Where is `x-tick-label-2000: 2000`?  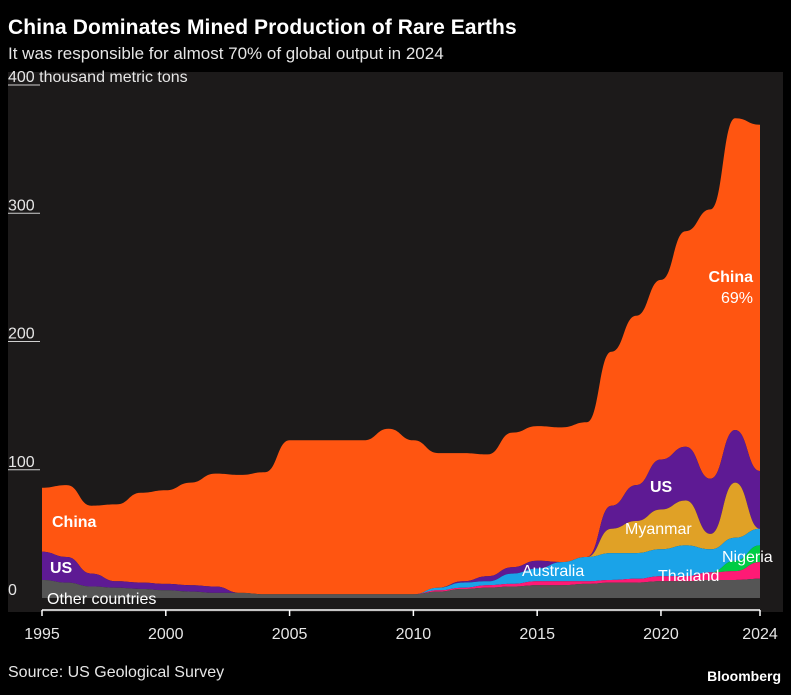
x-tick-label-2000: 2000 is located at coordinates (166, 634).